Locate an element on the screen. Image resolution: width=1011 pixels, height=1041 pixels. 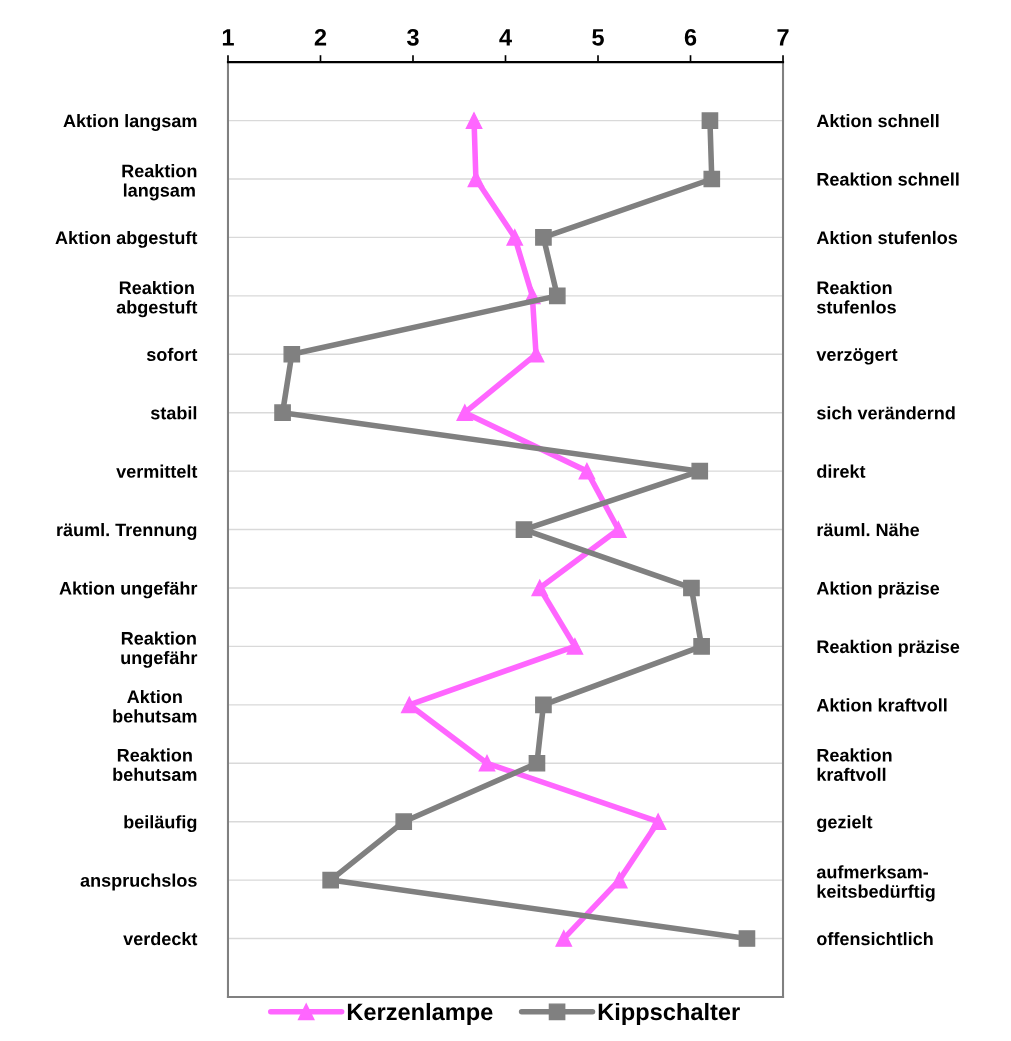
y-tick-label: beiläufig is located at coordinates (160, 824).